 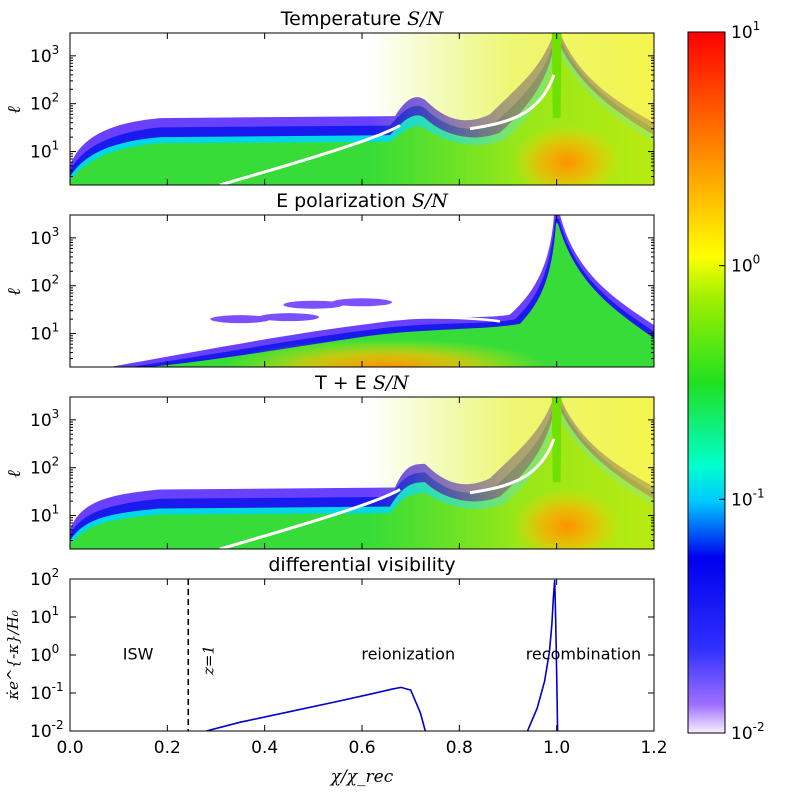 I want to click on x-tick-label: 0.0, so click(x=69, y=748).